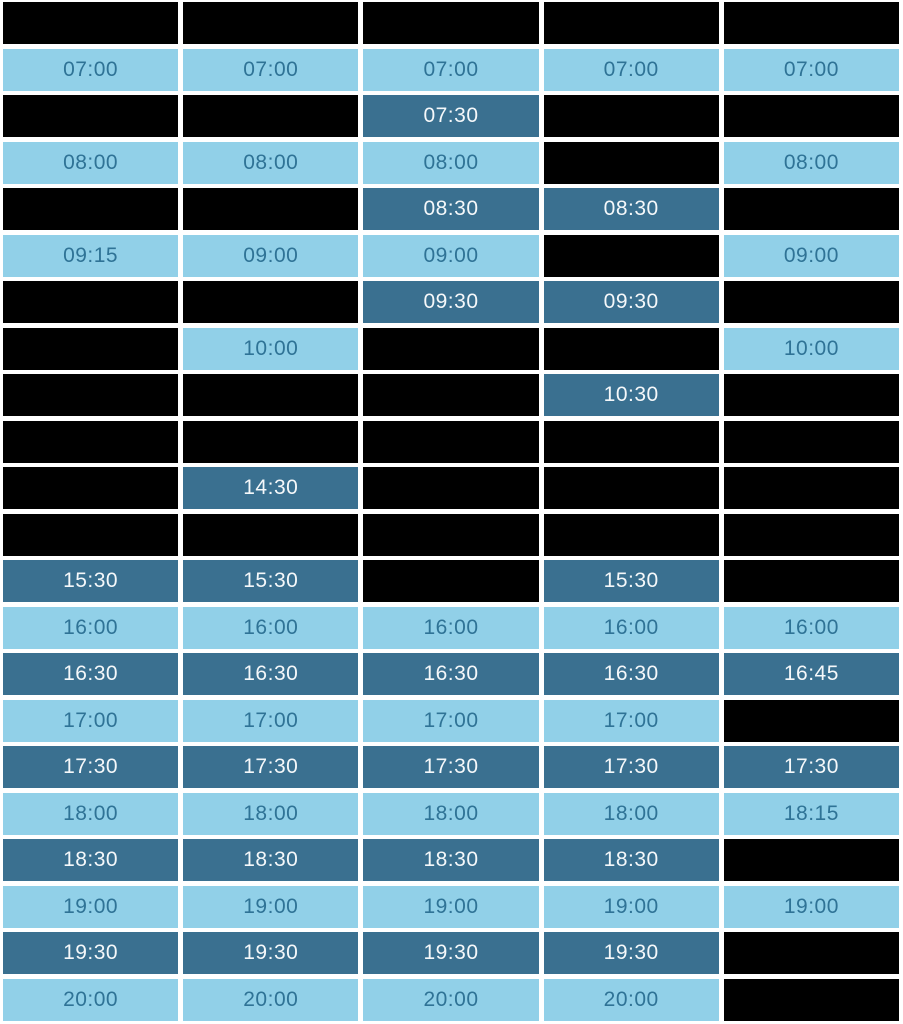 The image size is (903, 1024). Describe the element at coordinates (631, 395) in the screenshot. I see `time-slot-selected: 10:30` at that location.